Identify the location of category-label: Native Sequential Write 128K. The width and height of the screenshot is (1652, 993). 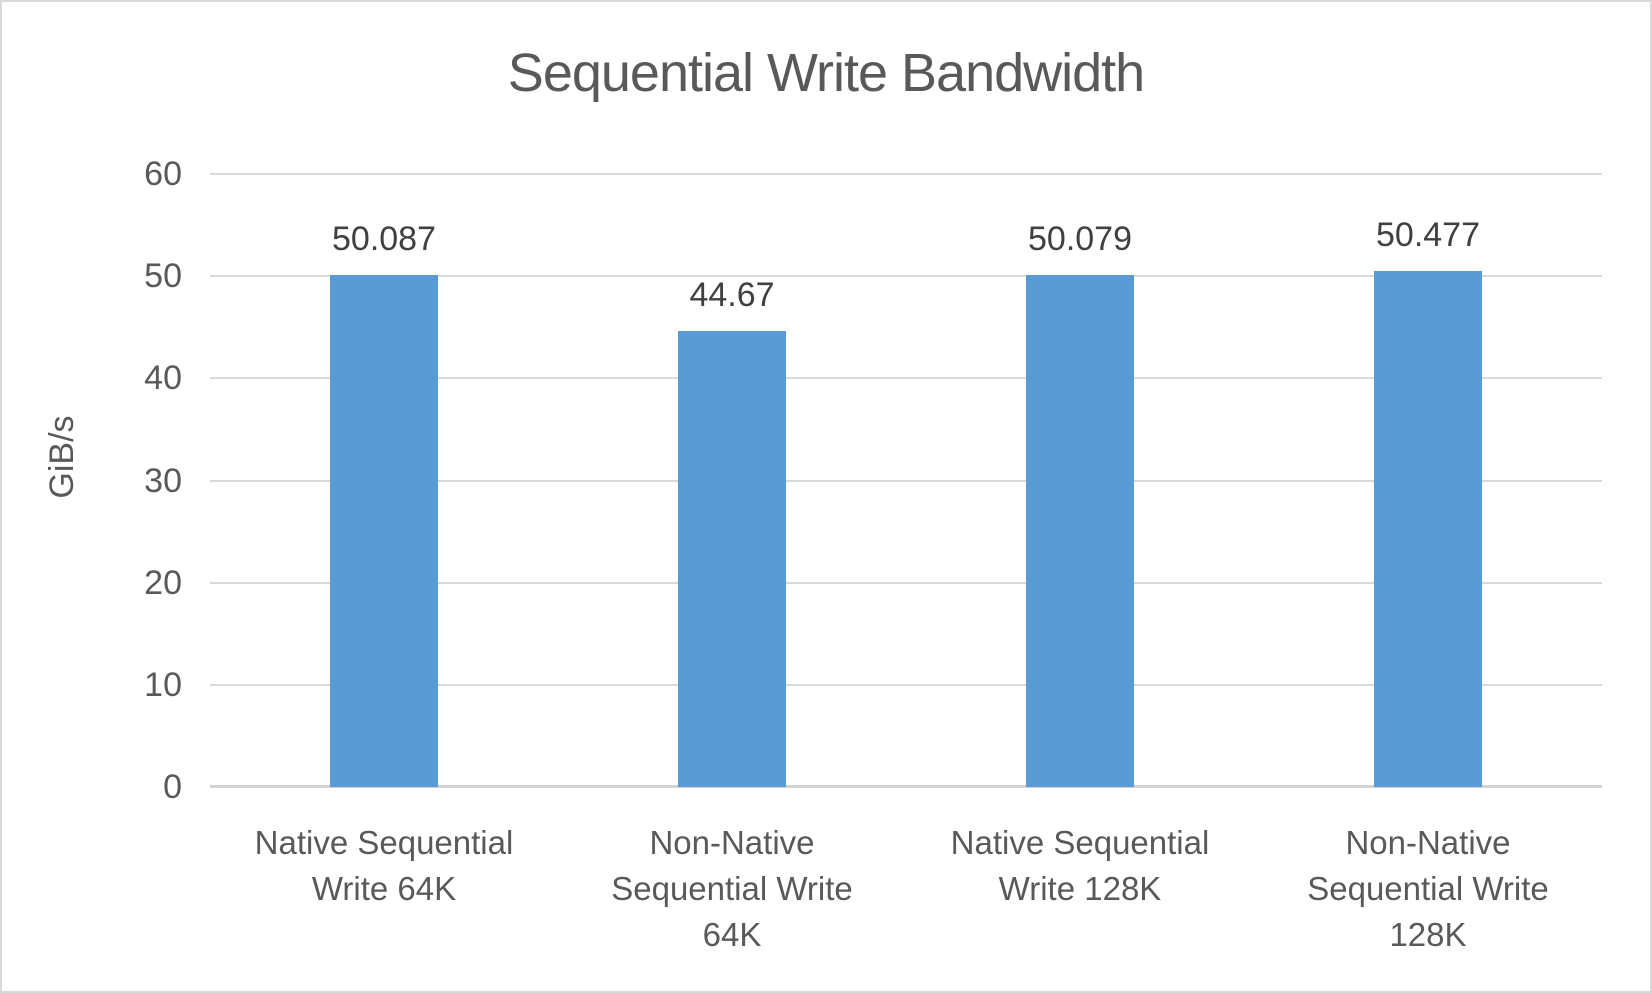
(1080, 865).